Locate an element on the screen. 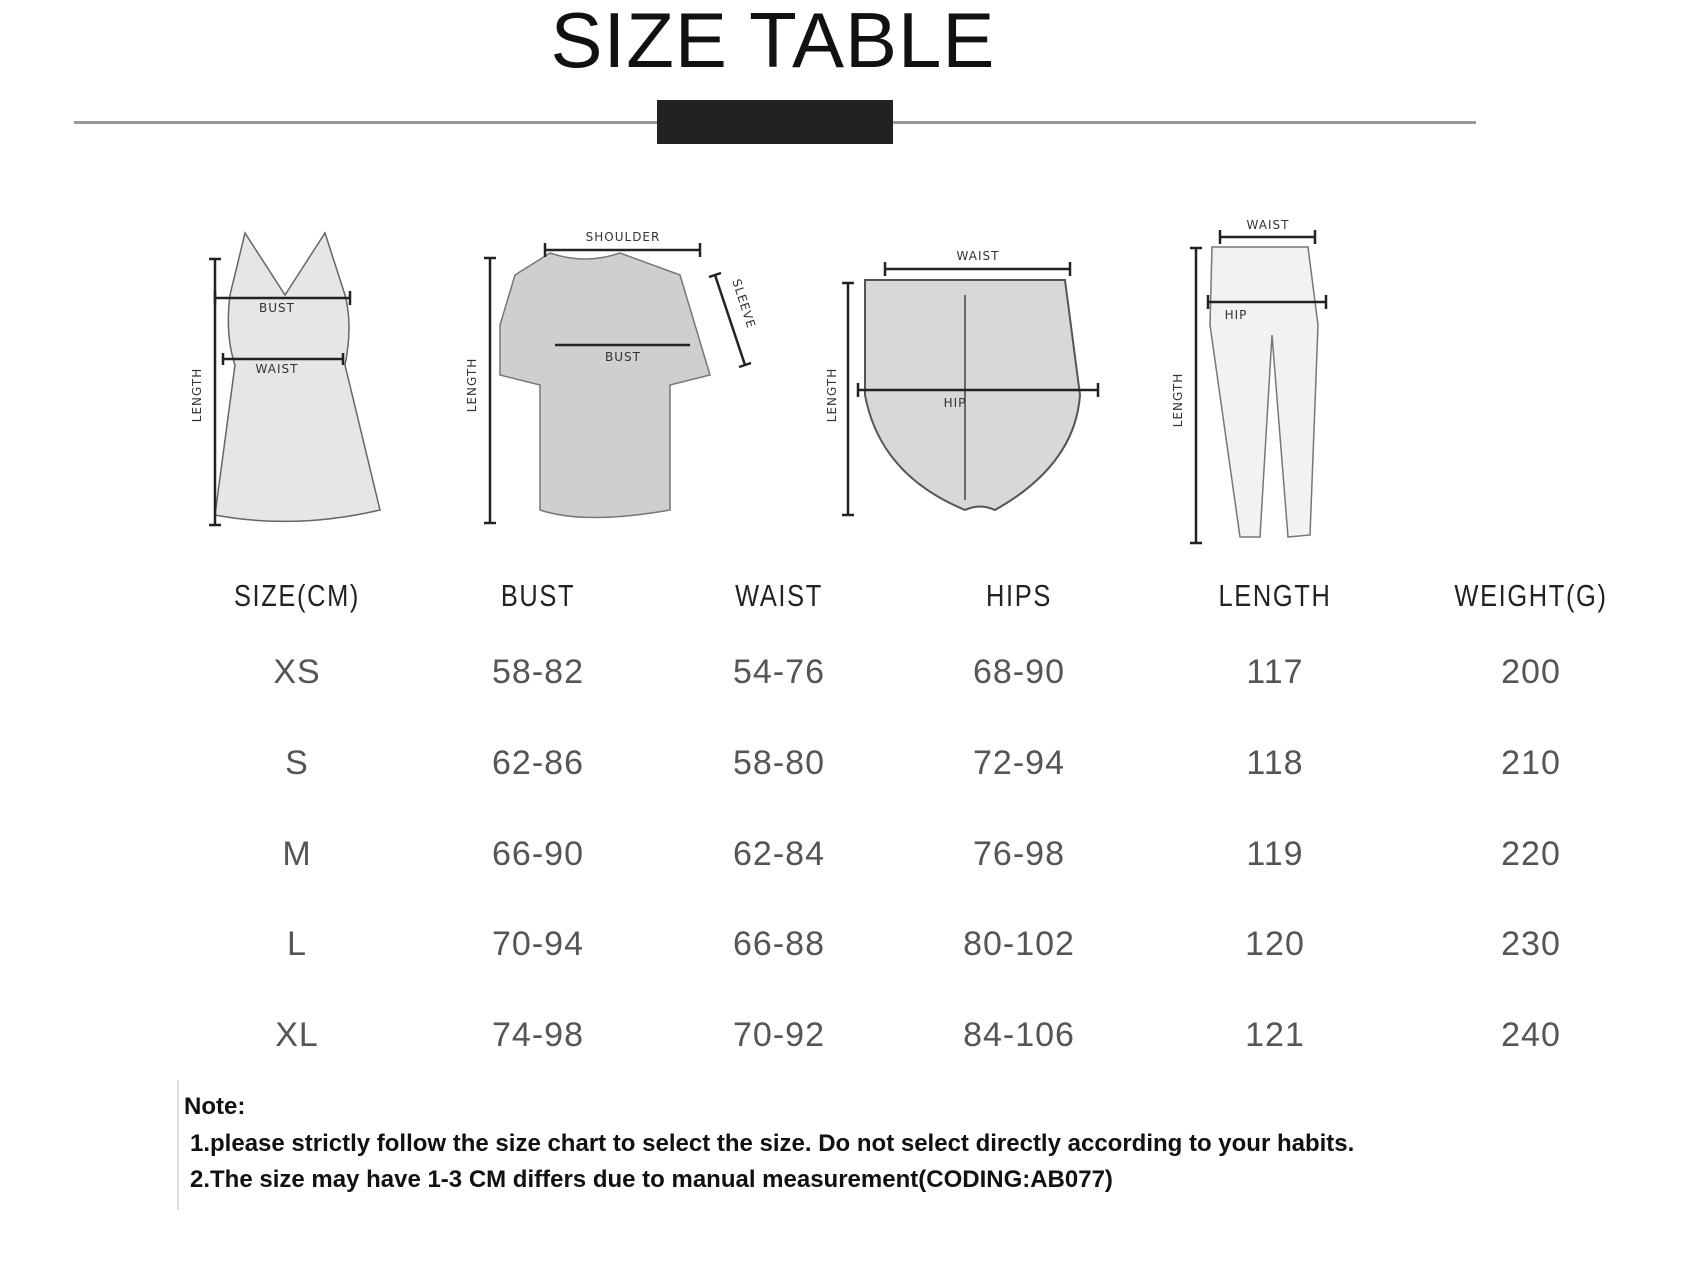  cell-length: 118 is located at coordinates (1275, 763).